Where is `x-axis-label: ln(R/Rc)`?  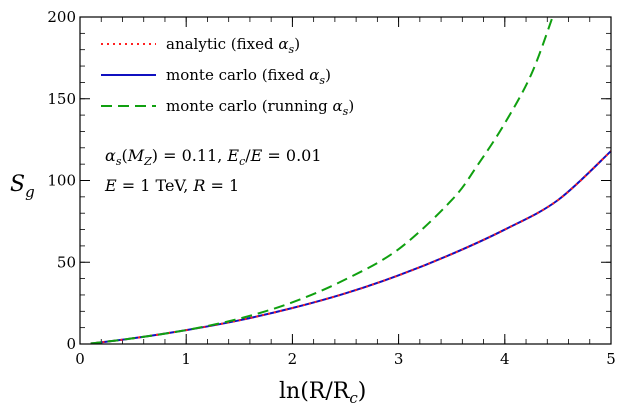
x-axis-label: ln(R/Rc) is located at coordinates (322, 393).